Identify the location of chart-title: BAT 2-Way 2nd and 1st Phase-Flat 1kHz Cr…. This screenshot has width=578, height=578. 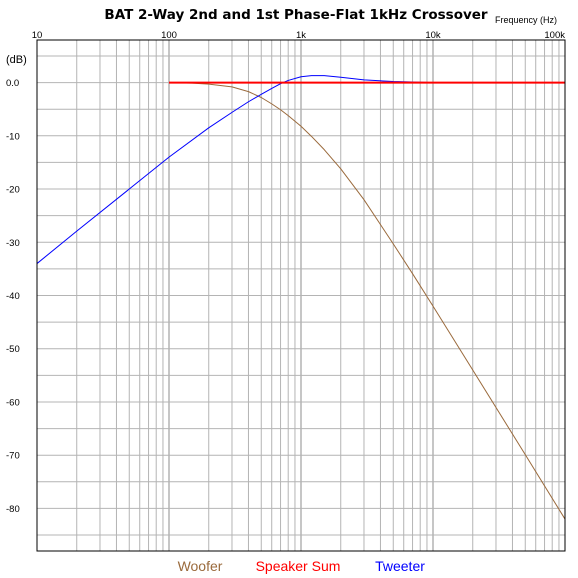
(296, 15).